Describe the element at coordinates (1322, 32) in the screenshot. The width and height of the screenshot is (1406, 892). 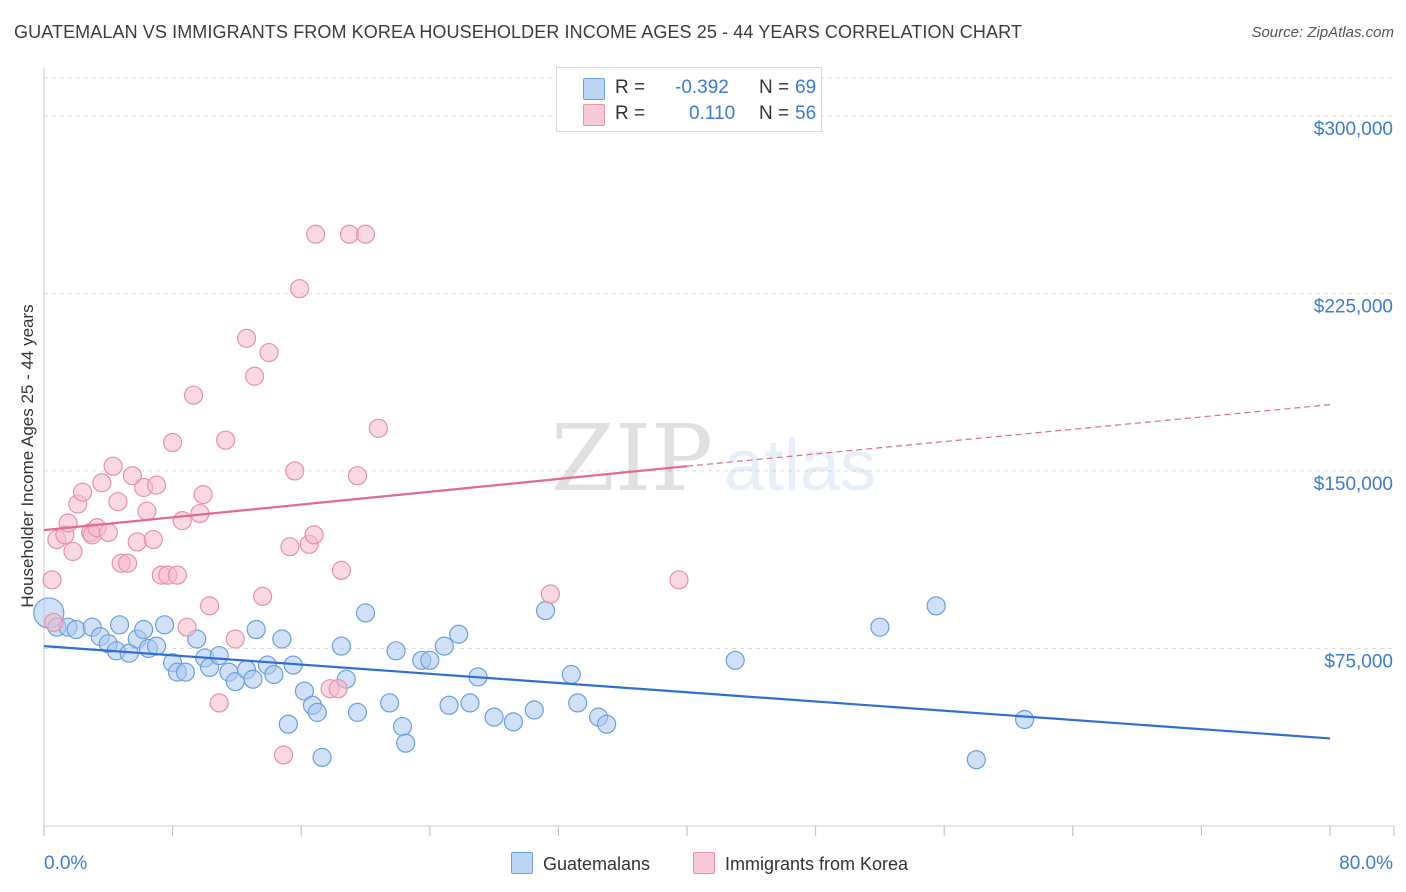
I see `source-label: Source: ZipAtlas.com` at that location.